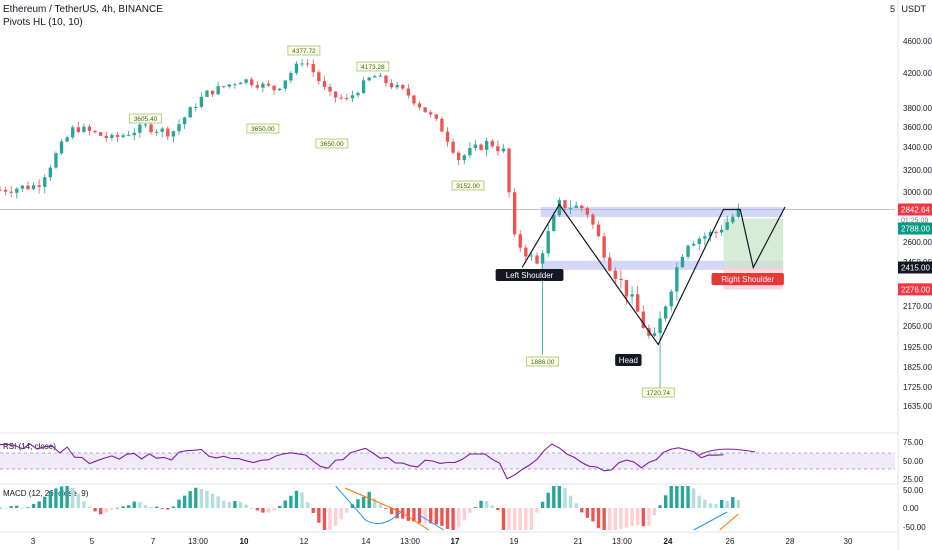 Image resolution: width=932 pixels, height=550 pixels. What do you see at coordinates (244, 541) in the screenshot?
I see `time-axis-label: 10` at bounding box center [244, 541].